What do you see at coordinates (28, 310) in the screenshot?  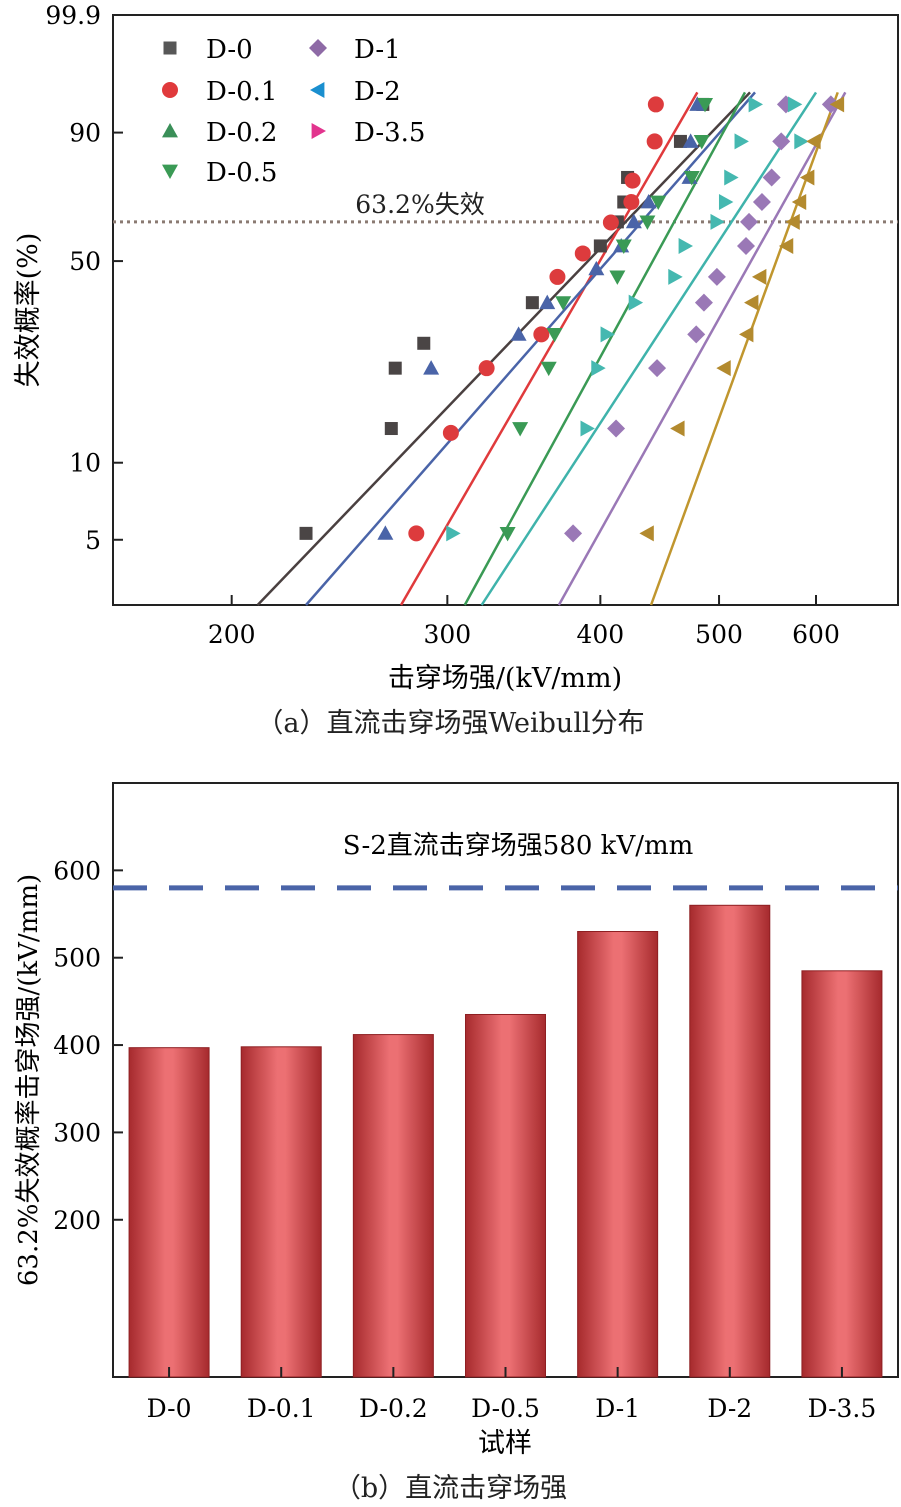 I see `weibull-y-axis-label: 失效概率(%)` at bounding box center [28, 310].